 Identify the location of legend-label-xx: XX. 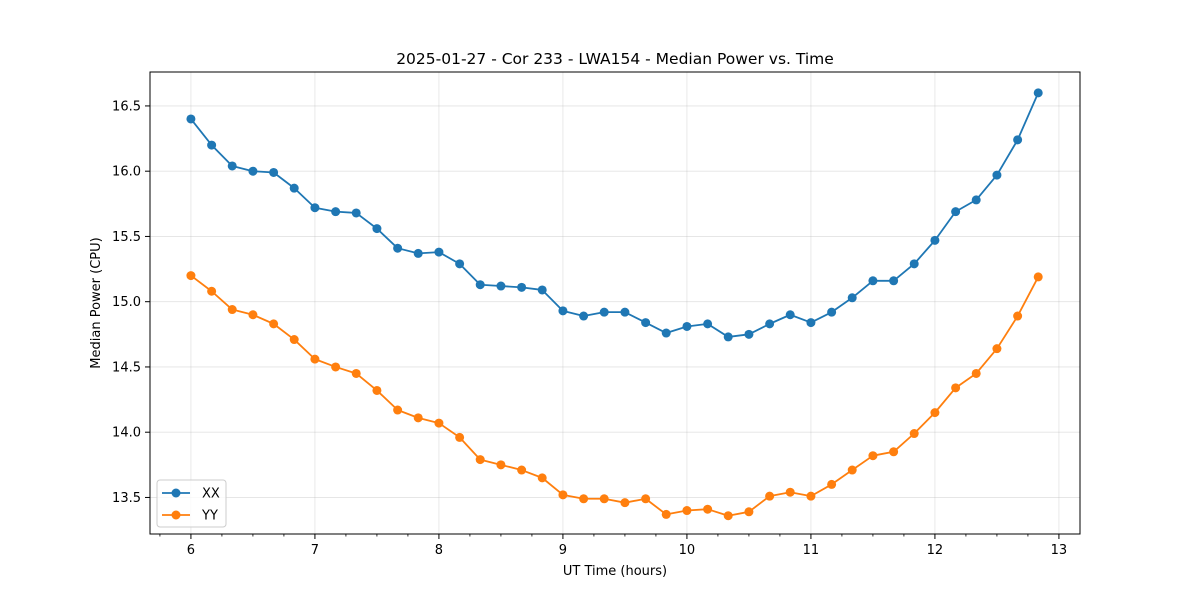
(211, 494).